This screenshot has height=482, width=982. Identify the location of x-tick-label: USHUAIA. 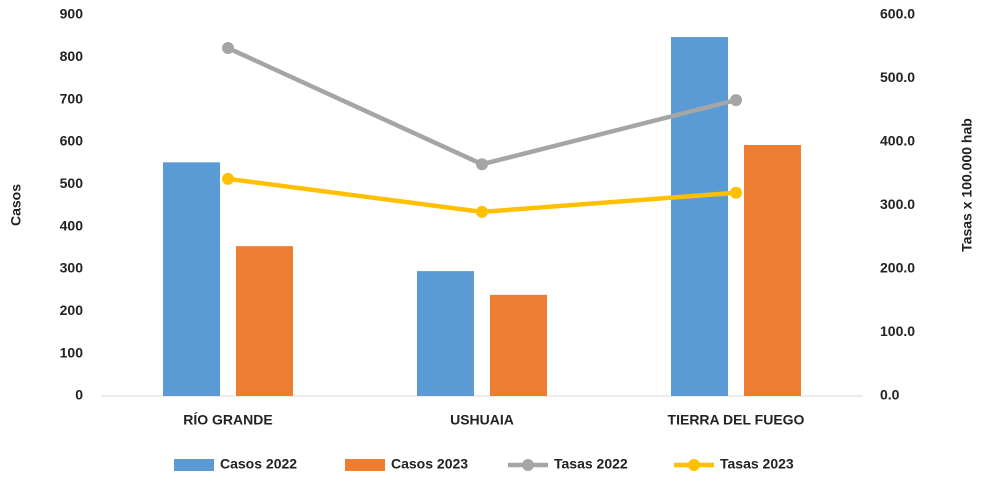
(482, 420).